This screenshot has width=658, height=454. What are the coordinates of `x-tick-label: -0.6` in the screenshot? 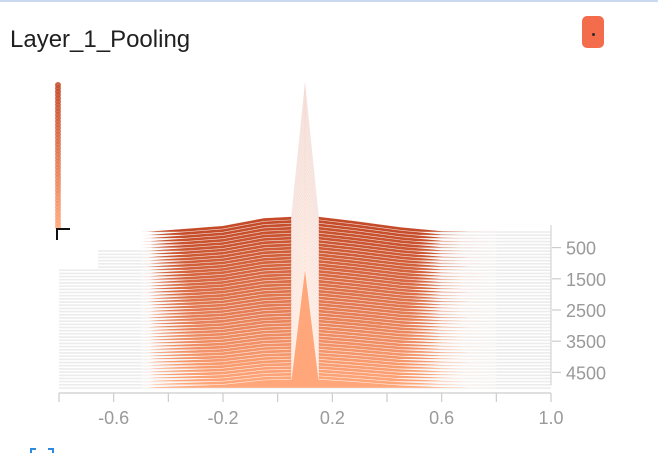 It's located at (113, 418).